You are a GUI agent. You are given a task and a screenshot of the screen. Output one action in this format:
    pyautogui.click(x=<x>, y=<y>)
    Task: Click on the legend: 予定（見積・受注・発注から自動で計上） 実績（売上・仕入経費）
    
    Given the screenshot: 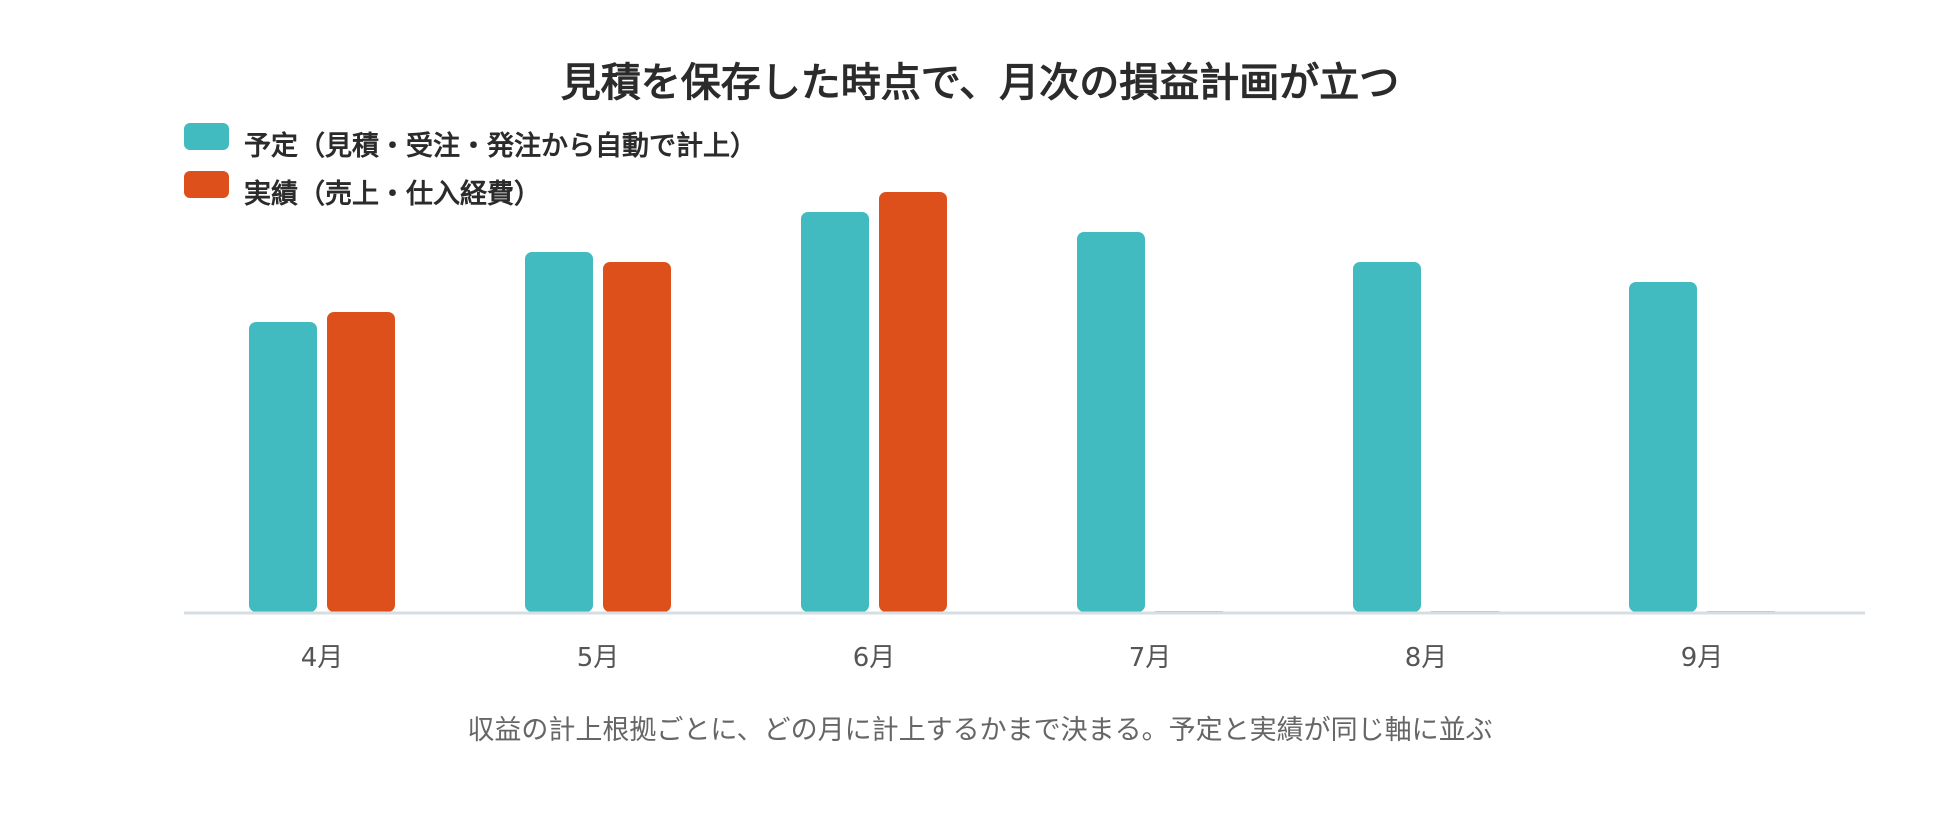 What is the action you would take?
    pyautogui.click(x=470, y=166)
    